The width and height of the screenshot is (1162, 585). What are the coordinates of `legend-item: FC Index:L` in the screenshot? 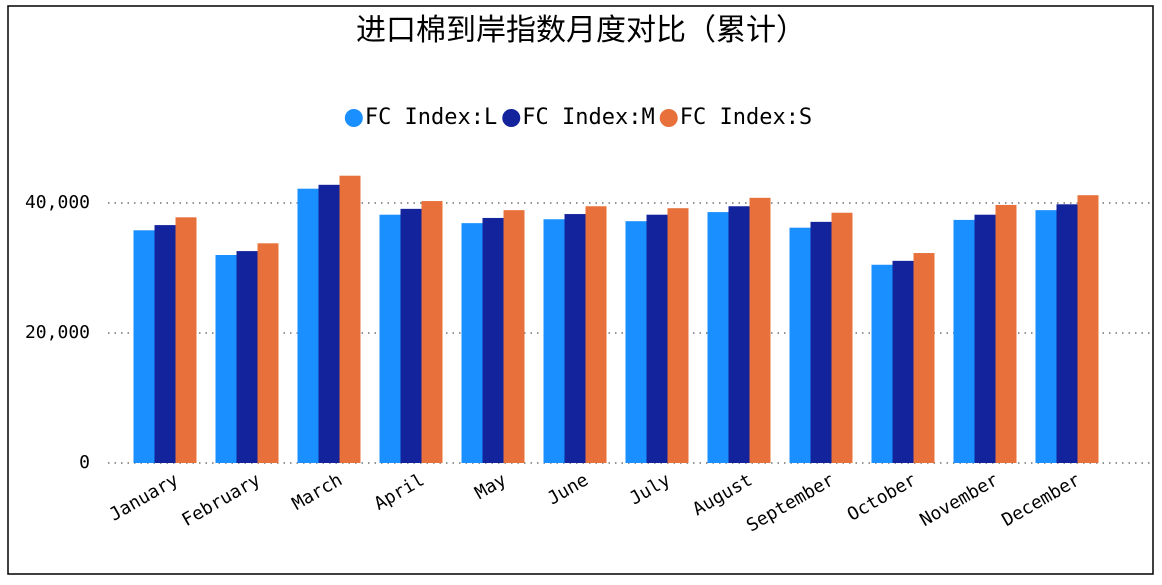 It's located at (420, 117).